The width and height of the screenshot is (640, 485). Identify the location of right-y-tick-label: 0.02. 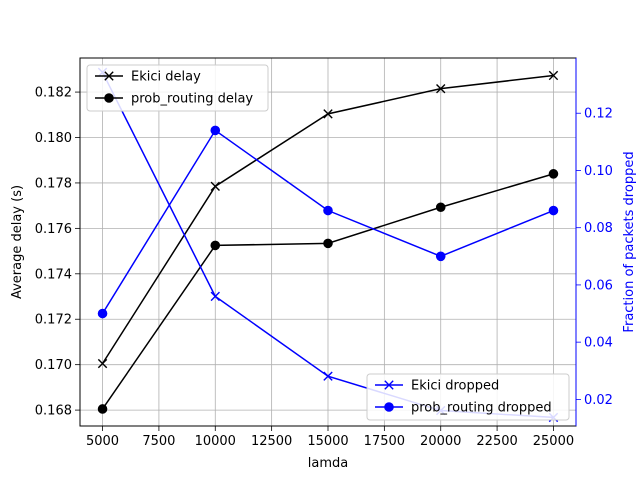
(598, 400).